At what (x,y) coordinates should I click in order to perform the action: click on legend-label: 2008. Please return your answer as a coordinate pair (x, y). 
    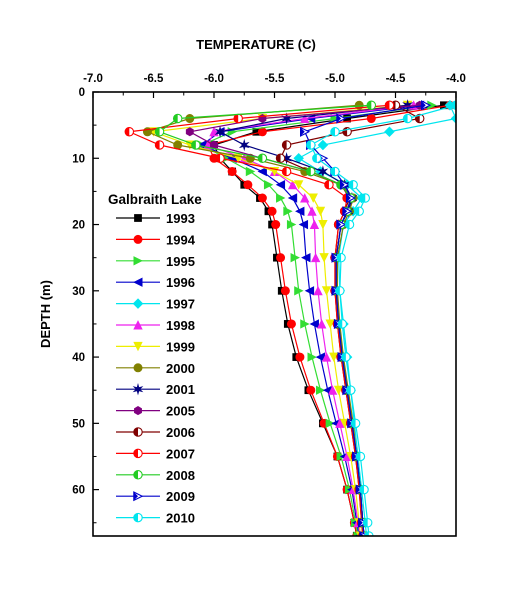
    Looking at the image, I should click on (180, 475).